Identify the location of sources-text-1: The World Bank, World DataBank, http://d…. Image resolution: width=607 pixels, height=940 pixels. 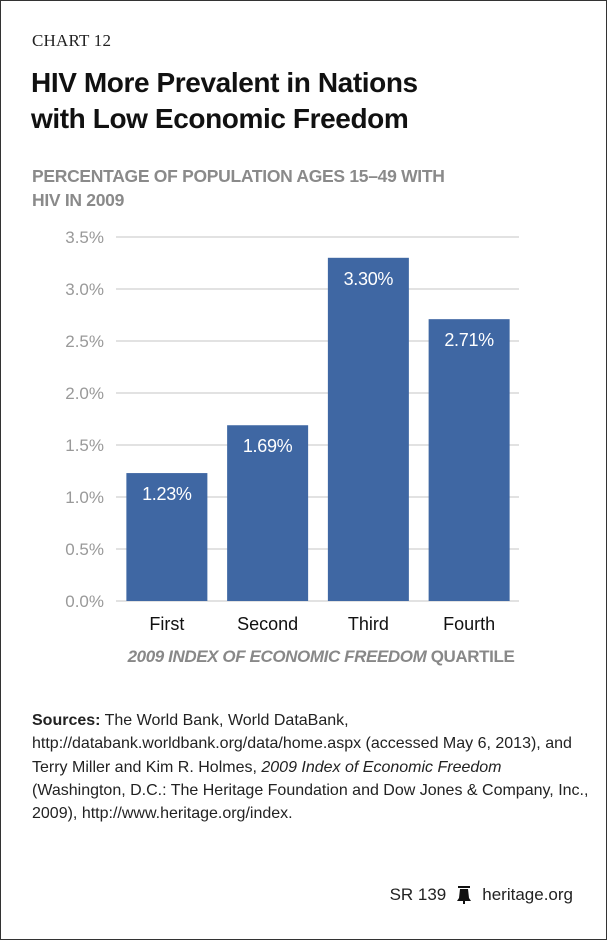
(302, 744).